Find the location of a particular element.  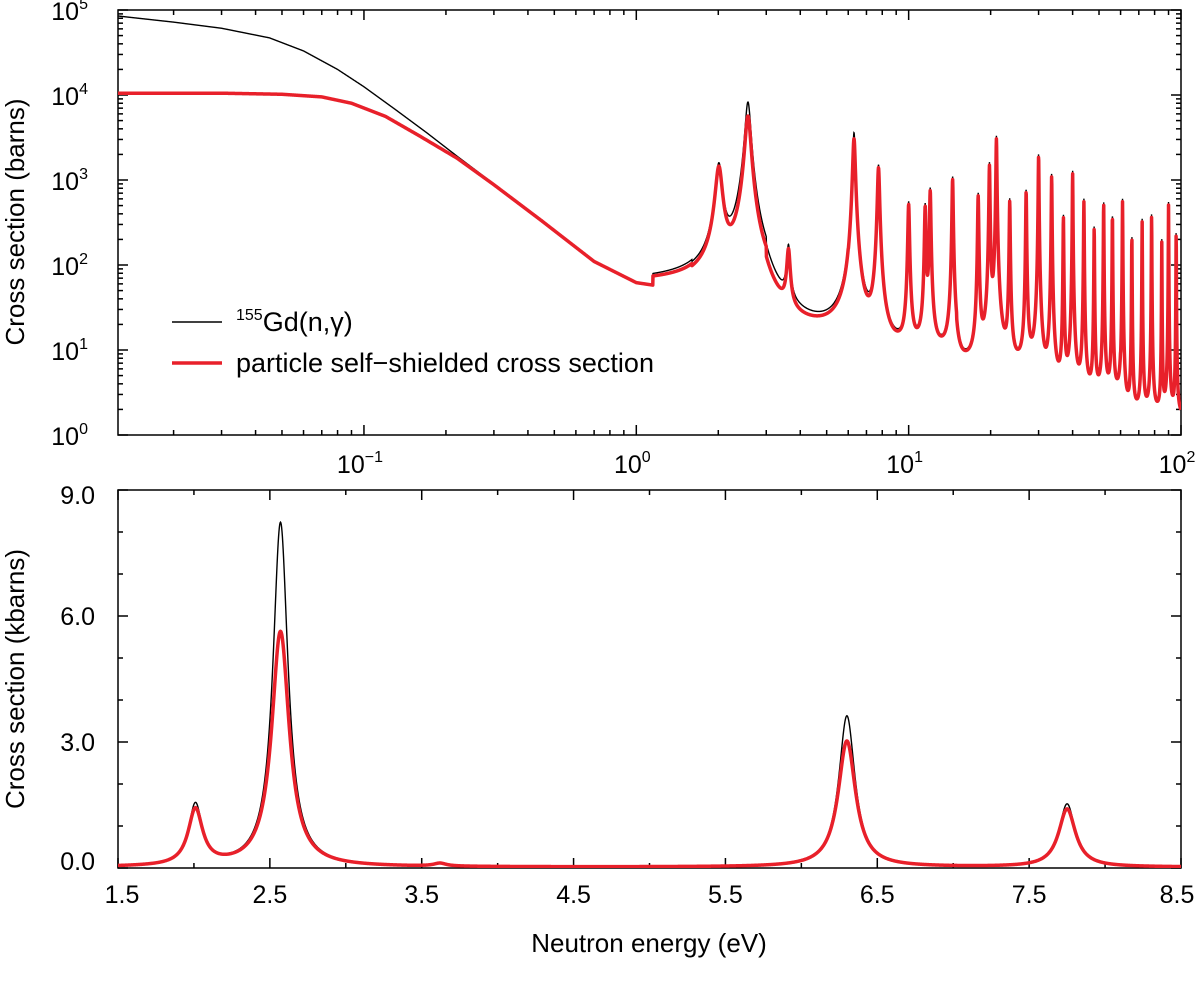

bottom-y-tick-label: 3.0 is located at coordinates (77, 743).